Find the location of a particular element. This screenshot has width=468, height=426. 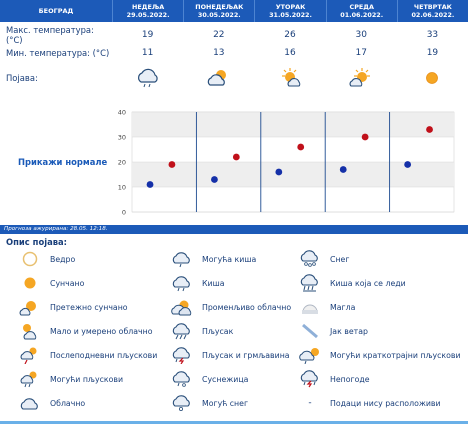

legend-item: Могућ снег is located at coordinates (209, 403).